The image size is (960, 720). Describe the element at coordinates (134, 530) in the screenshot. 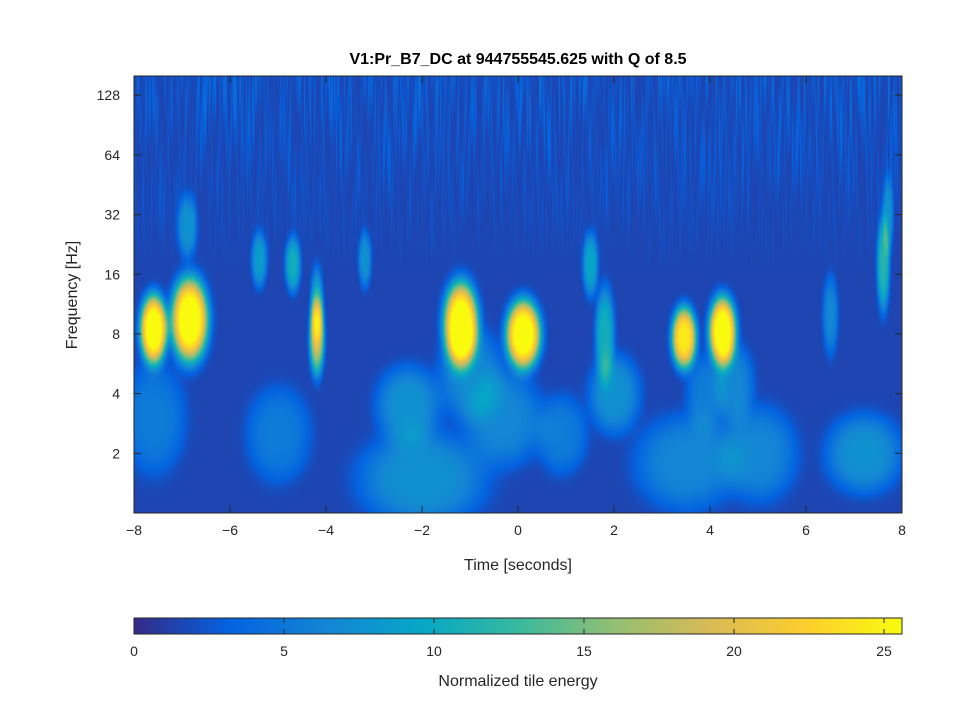

I see `x-tick-label: −8` at that location.